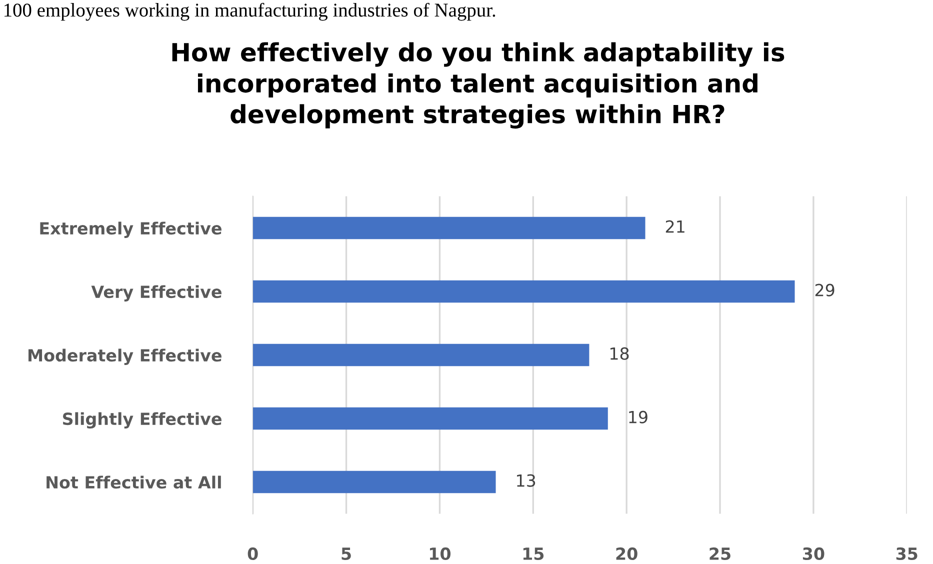 The width and height of the screenshot is (933, 564). Describe the element at coordinates (142, 420) in the screenshot. I see `y-tick-label: Slightly Effective` at that location.